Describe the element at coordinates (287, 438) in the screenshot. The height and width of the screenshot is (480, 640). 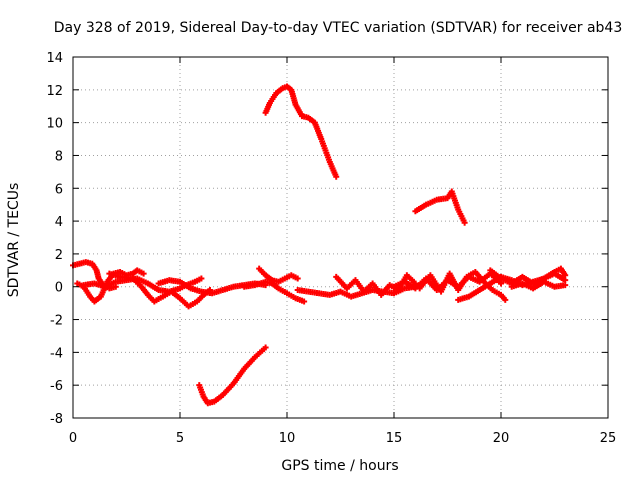
I see `x-tick-label: 10` at that location.